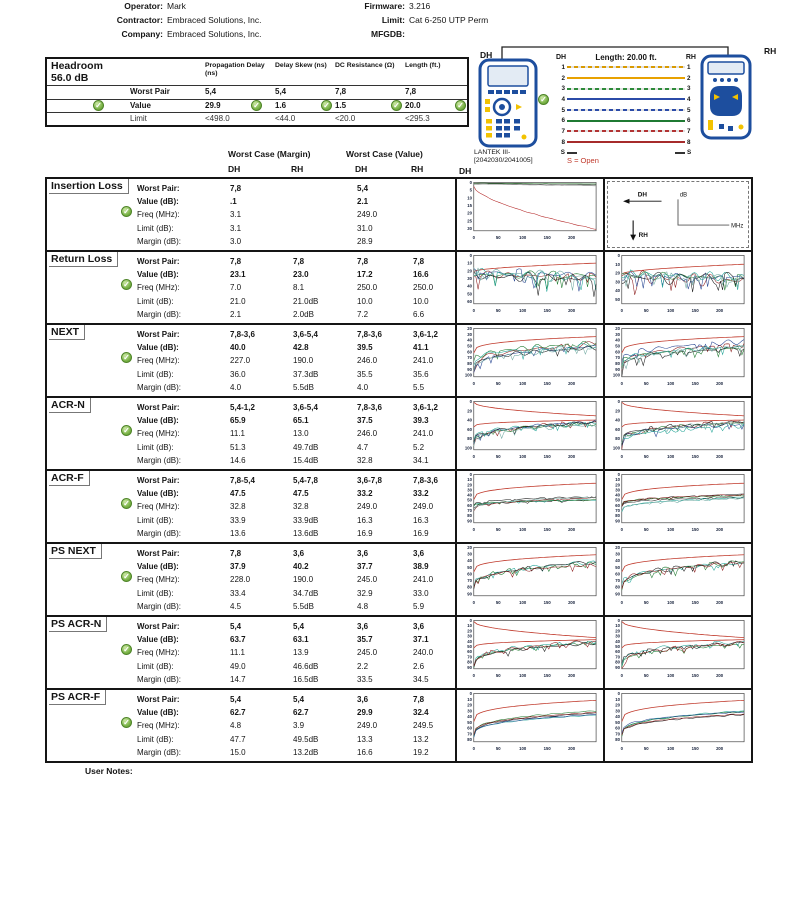 The height and width of the screenshot is (900, 800). What do you see at coordinates (563, 67) in the screenshot?
I see `pin-number-dh: 1` at bounding box center [563, 67].